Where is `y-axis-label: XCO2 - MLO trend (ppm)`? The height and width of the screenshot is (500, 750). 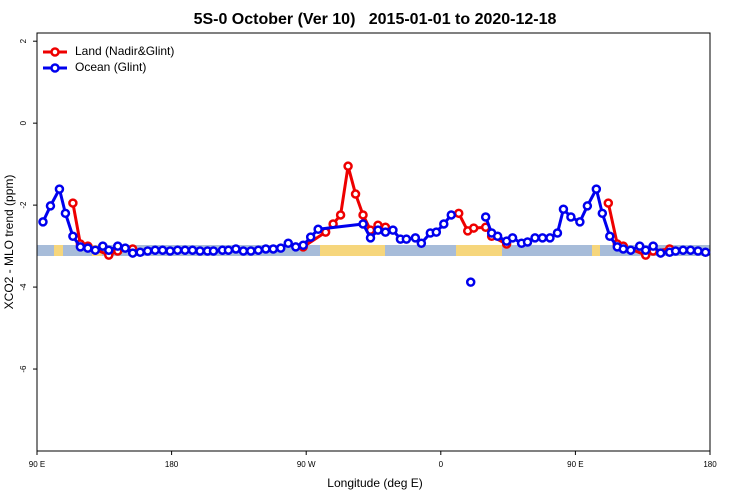 y-axis-label: XCO2 - MLO trend (ppm) is located at coordinates (9, 242).